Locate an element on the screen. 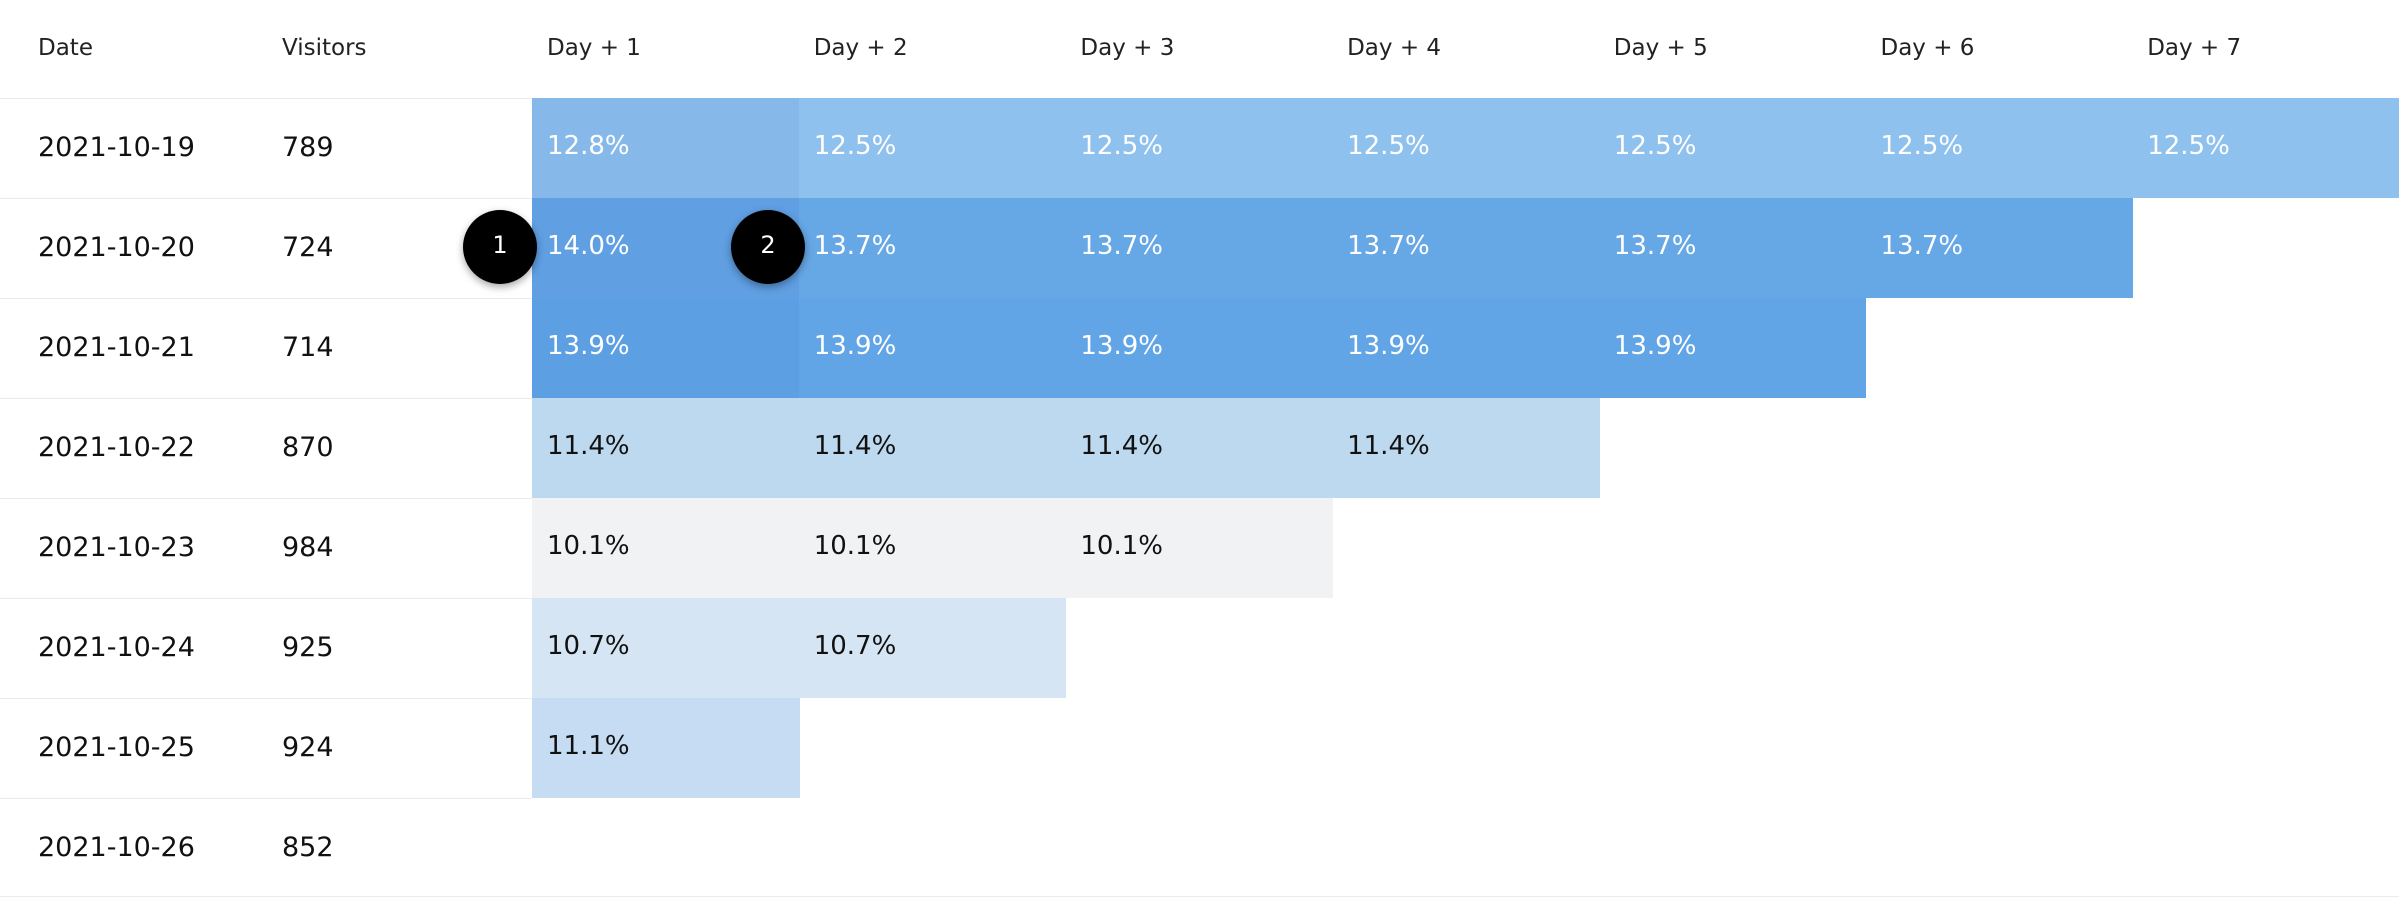 This screenshot has width=2399, height=898. annotation-badge: 1 is located at coordinates (500, 247).